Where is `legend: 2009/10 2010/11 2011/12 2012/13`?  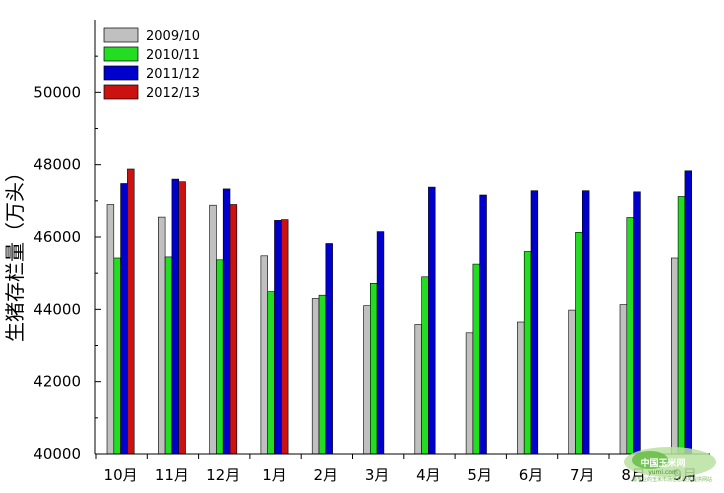 legend: 2009/10 2010/11 2011/12 2012/13 is located at coordinates (151, 64).